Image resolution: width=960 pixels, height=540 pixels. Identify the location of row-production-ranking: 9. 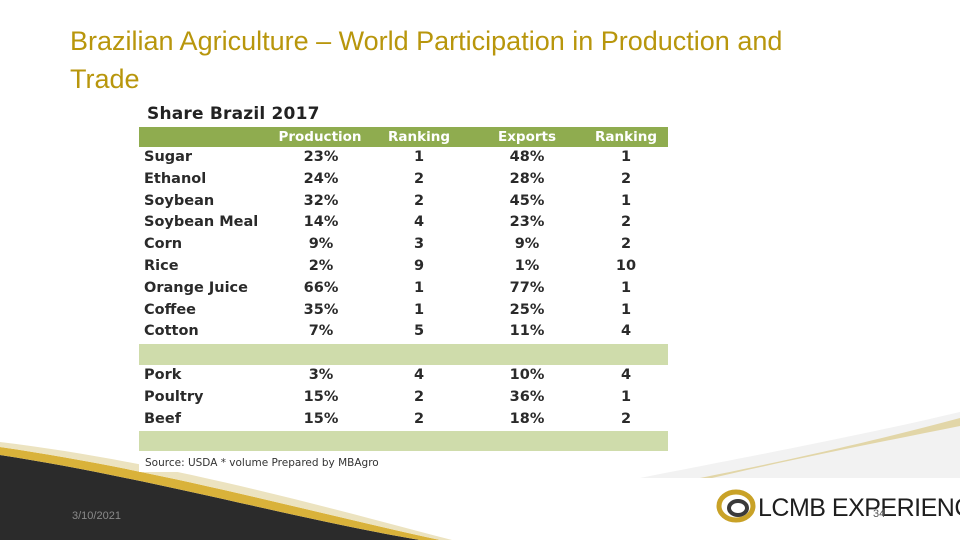
(419, 266).